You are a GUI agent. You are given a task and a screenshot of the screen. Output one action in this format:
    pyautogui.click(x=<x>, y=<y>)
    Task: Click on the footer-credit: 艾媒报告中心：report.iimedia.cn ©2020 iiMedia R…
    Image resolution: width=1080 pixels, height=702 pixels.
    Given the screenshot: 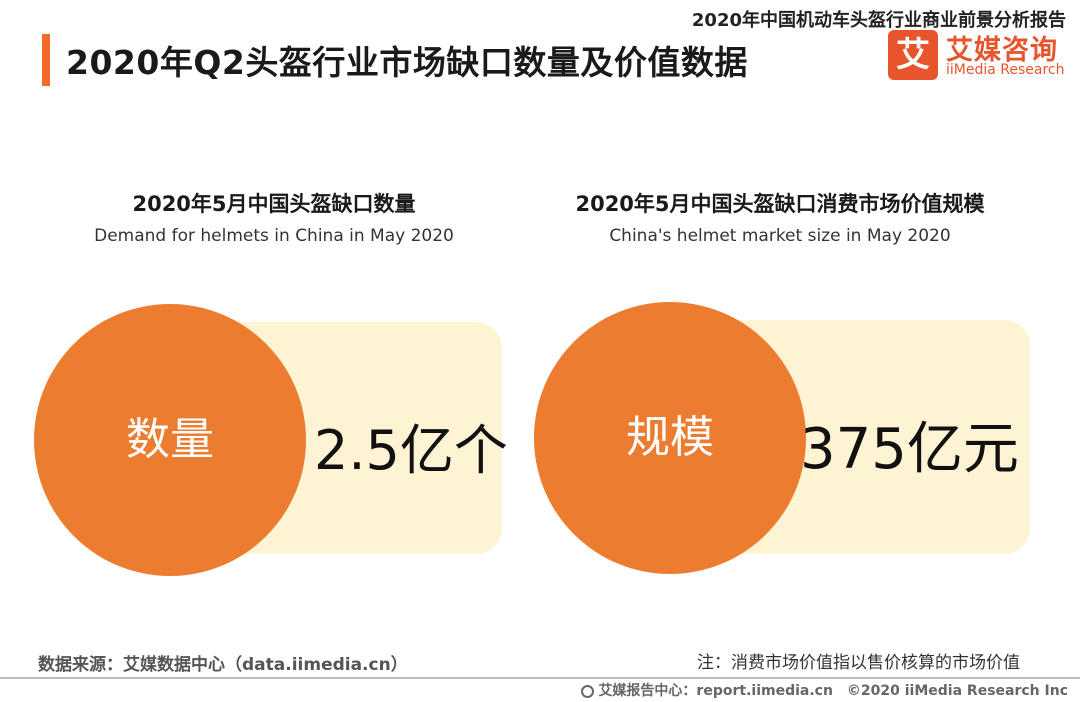 What is the action you would take?
    pyautogui.click(x=824, y=690)
    